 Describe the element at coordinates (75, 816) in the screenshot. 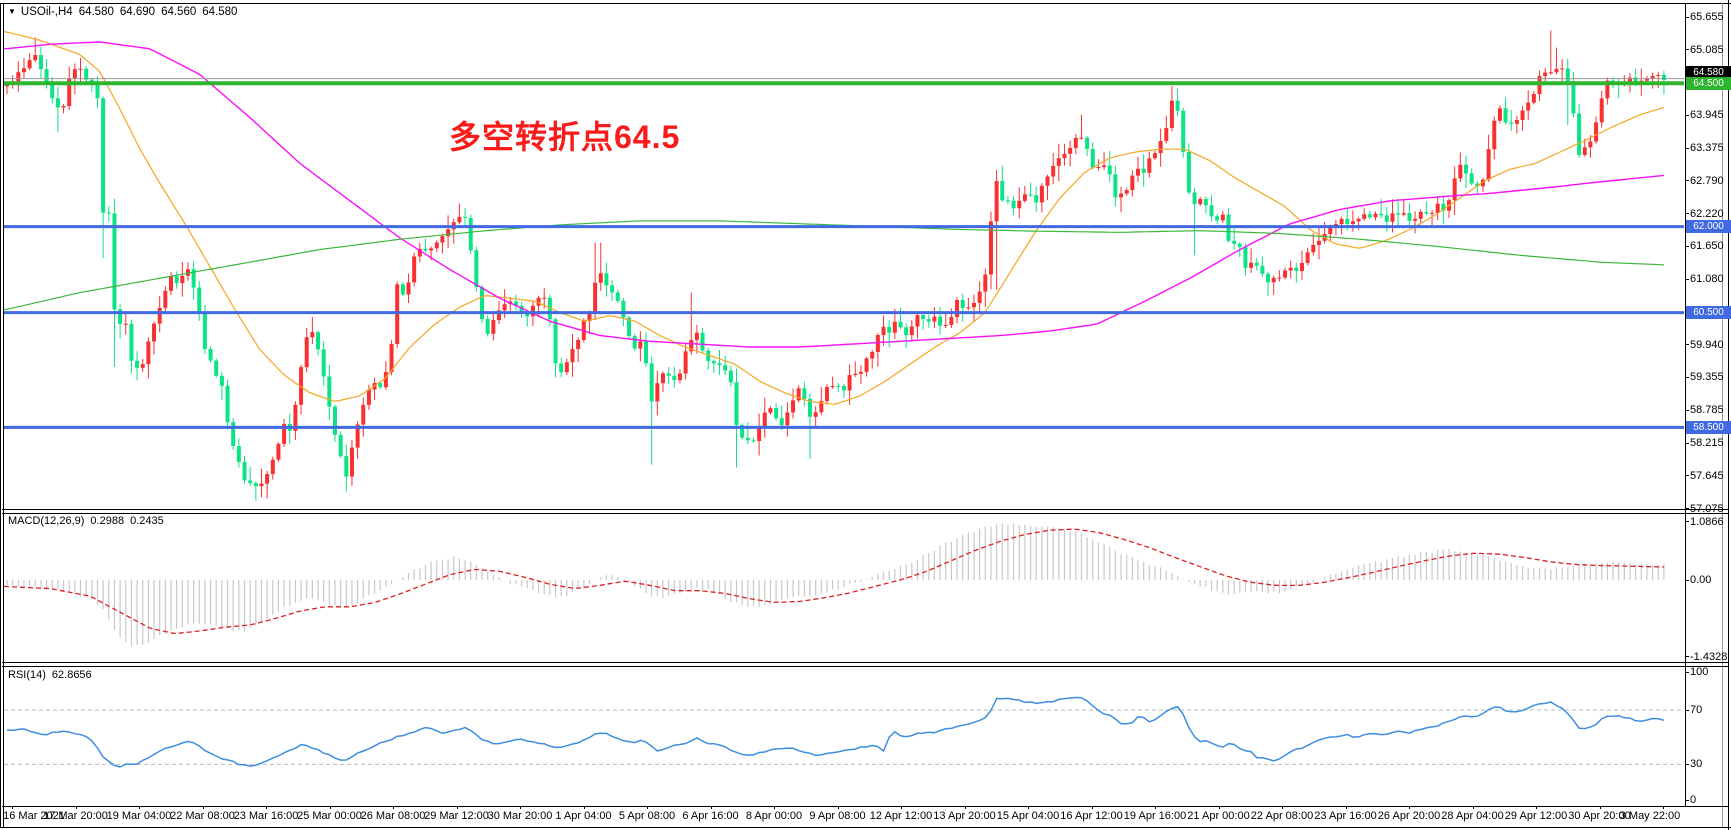

I see `time-label: 17 Mar 20:00` at that location.